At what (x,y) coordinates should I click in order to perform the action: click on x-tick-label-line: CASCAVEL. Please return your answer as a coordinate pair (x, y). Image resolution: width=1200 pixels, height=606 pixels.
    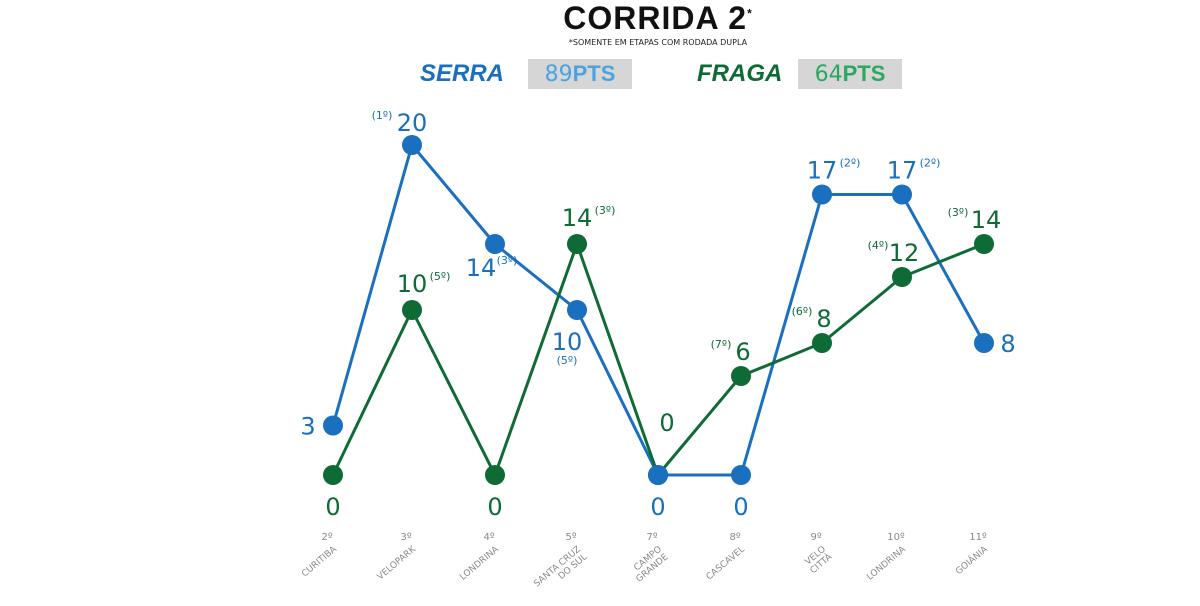
    Looking at the image, I should click on (726, 564).